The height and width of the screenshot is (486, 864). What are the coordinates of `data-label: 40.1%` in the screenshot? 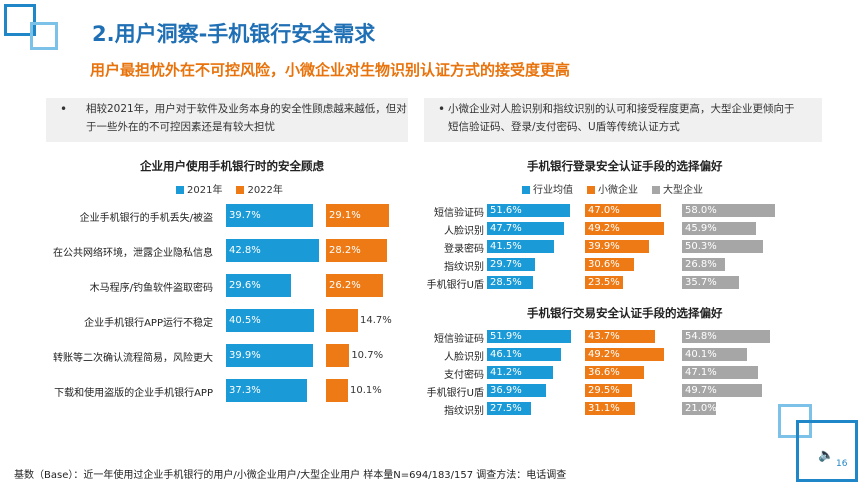 It's located at (701, 354).